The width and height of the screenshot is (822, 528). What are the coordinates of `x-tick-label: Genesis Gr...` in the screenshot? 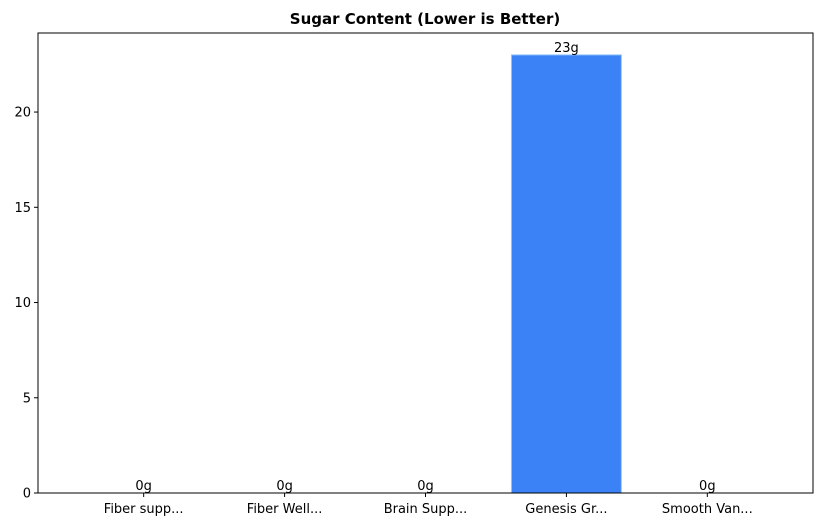 It's located at (566, 509).